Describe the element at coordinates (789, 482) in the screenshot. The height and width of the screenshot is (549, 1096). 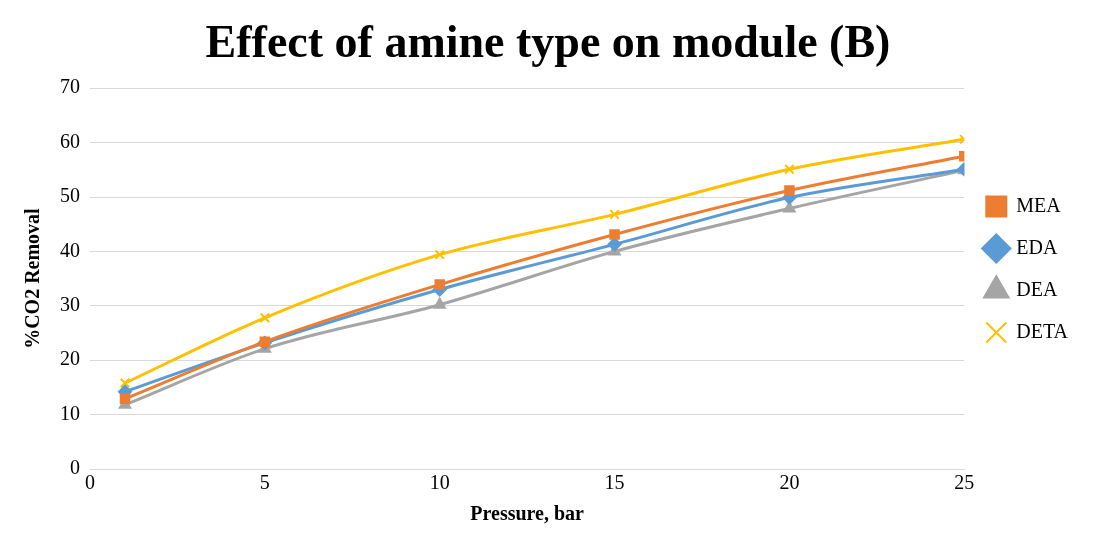
I see `x-tick-label: 20` at that location.